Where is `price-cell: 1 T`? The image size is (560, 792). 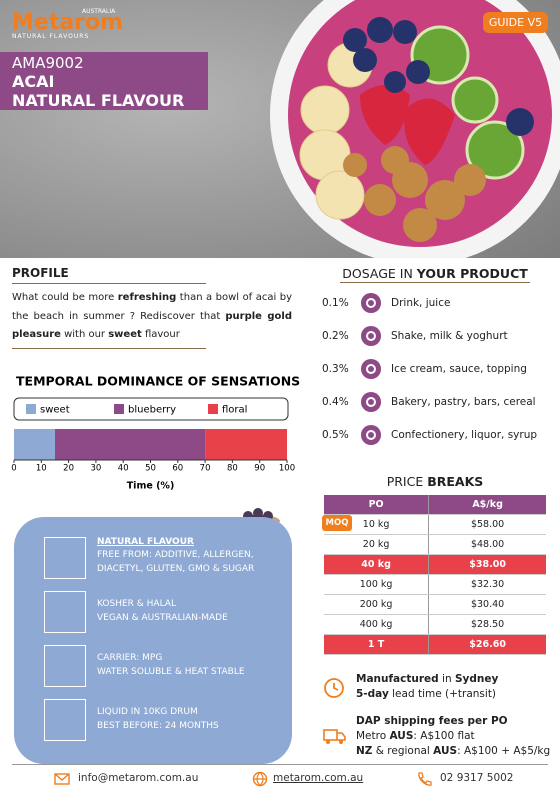 price-cell: 1 T is located at coordinates (377, 644).